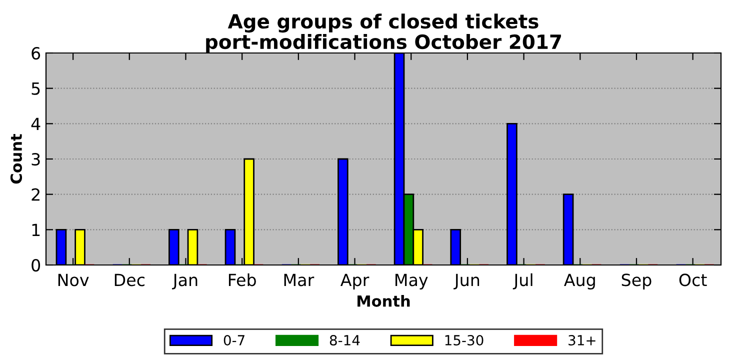 The height and width of the screenshot is (361, 731). Describe the element at coordinates (582, 340) in the screenshot. I see `legend-label: 31+` at that location.